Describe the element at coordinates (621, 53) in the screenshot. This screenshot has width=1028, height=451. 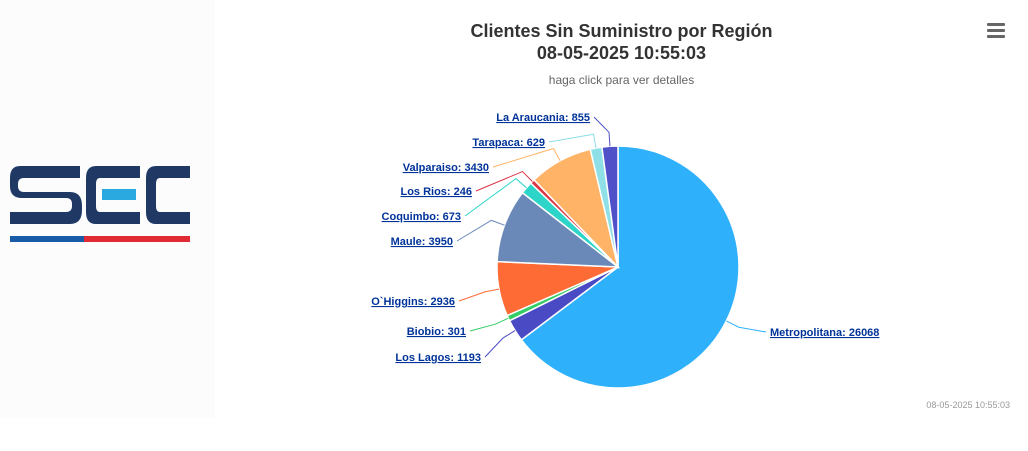
I see `chart-title-line2: 08-05-2025 10:55:03` at that location.